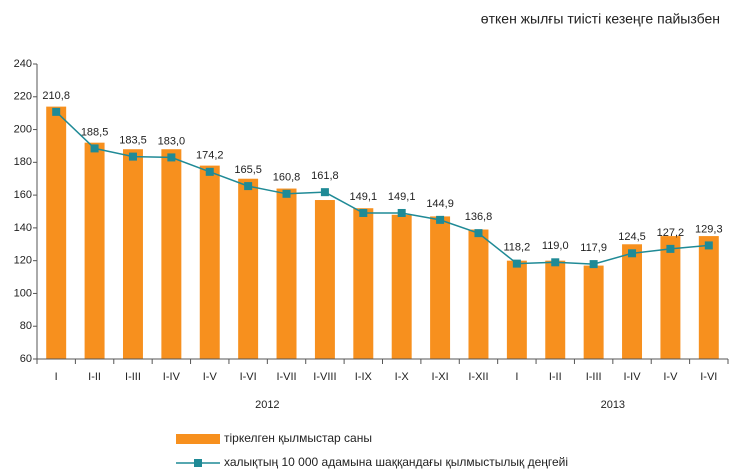  I want to click on data-label: 136,8, so click(479, 217).